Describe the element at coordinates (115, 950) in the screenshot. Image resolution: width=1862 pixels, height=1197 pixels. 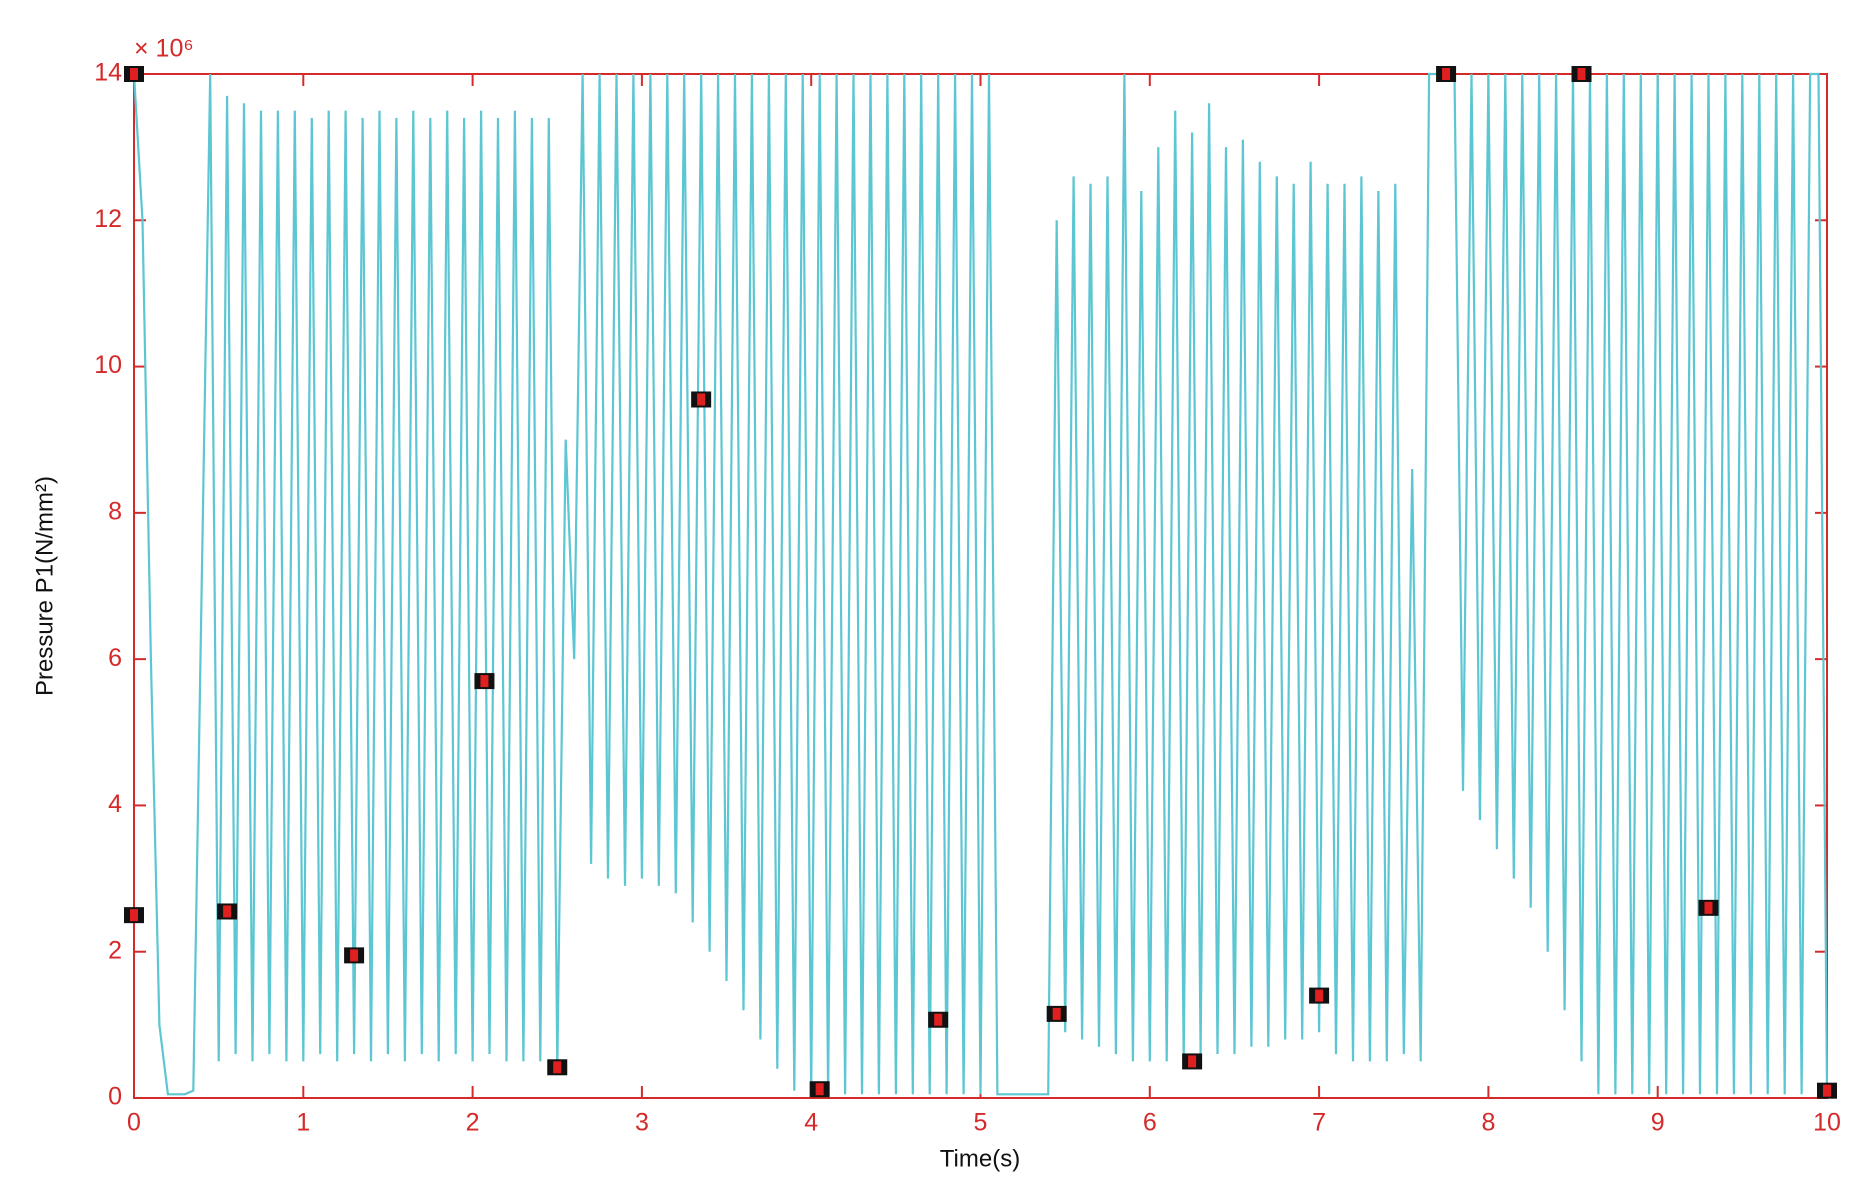
I see `y-tick-label: 2` at that location.